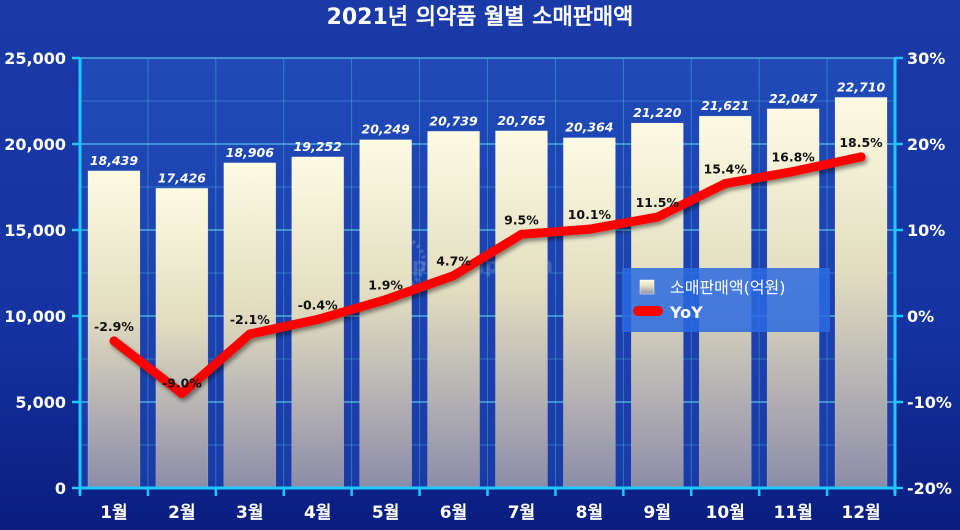 Image resolution: width=960 pixels, height=530 pixels. I want to click on bar-value-label: 22,047, so click(793, 98).